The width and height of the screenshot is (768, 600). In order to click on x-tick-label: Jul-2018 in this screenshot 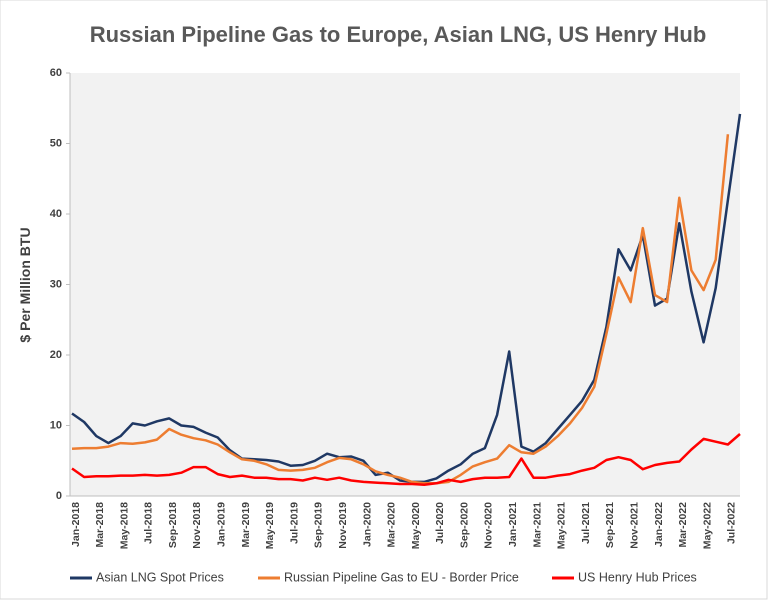, I will do `click(149, 523)`.